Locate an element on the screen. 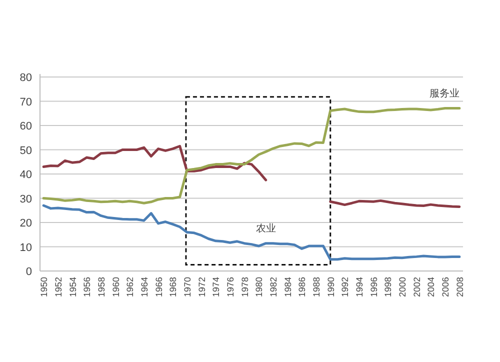 This screenshot has height=362, width=500. x-tick-label: 1990 is located at coordinates (331, 287).